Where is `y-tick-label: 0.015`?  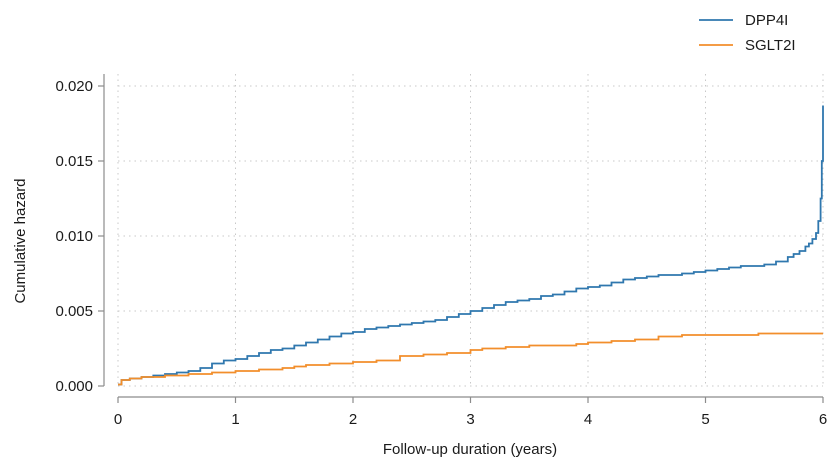
y-tick-label: 0.015 is located at coordinates (74, 161).